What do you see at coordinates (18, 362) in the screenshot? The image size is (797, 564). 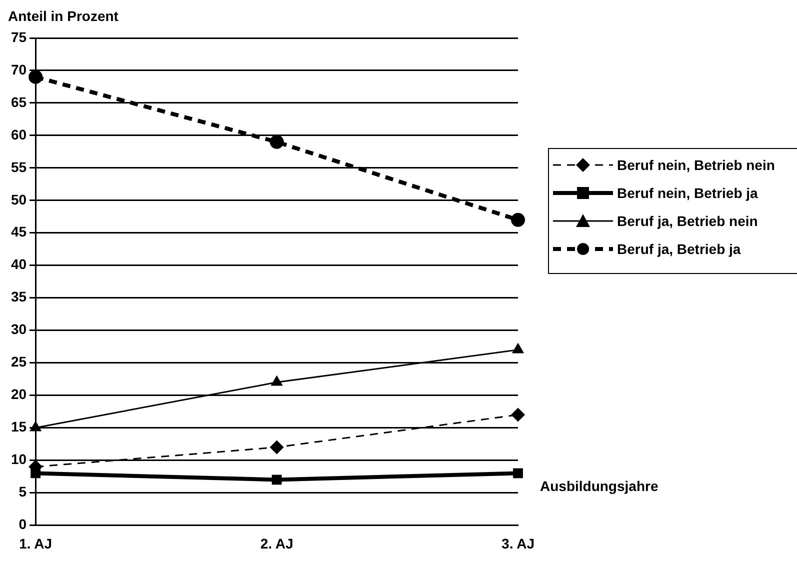 I see `y-tick-label: 25` at bounding box center [18, 362].